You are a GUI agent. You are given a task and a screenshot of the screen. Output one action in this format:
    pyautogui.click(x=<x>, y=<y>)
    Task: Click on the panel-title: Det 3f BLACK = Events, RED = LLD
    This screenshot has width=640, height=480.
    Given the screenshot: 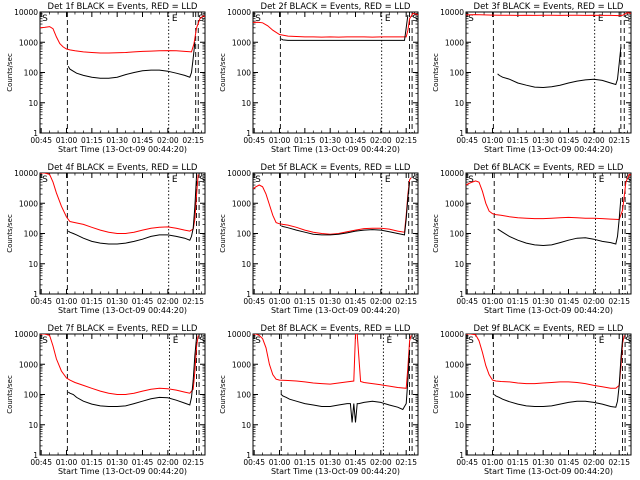 What is the action you would take?
    pyautogui.click(x=549, y=7)
    